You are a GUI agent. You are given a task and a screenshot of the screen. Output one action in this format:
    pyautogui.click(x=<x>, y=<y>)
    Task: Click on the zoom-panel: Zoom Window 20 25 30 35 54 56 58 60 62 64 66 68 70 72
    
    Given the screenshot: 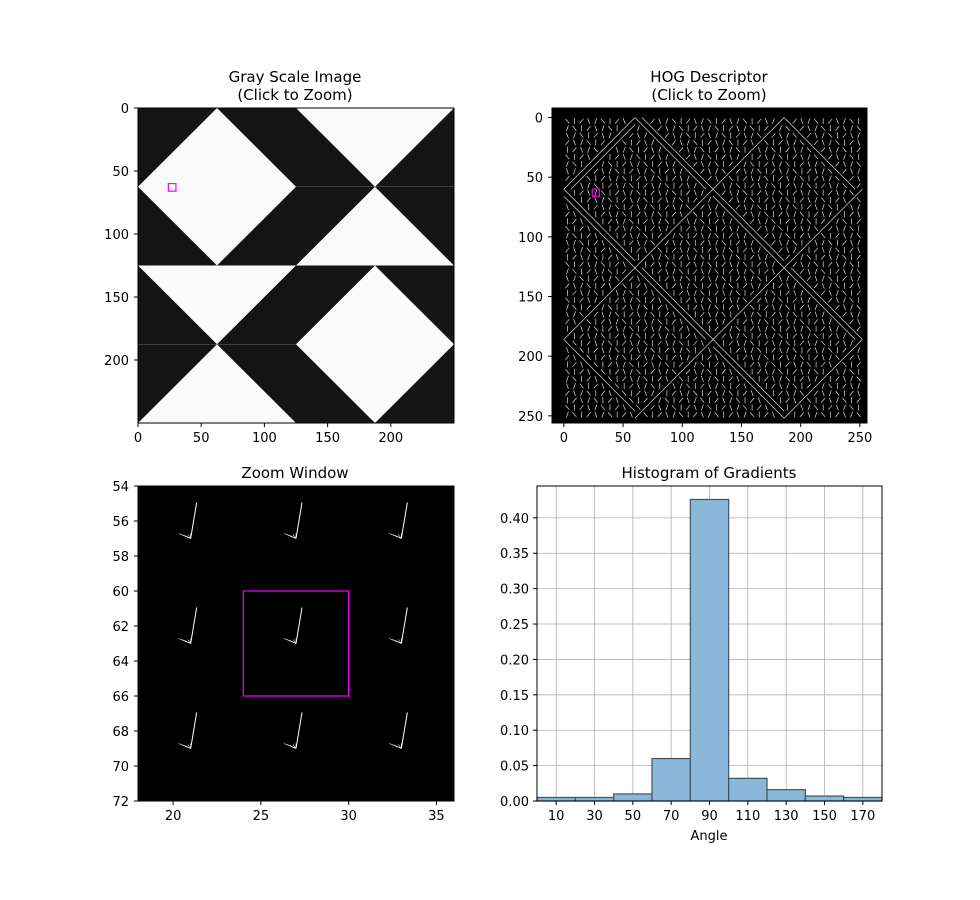 What is the action you would take?
    pyautogui.click(x=283, y=644)
    